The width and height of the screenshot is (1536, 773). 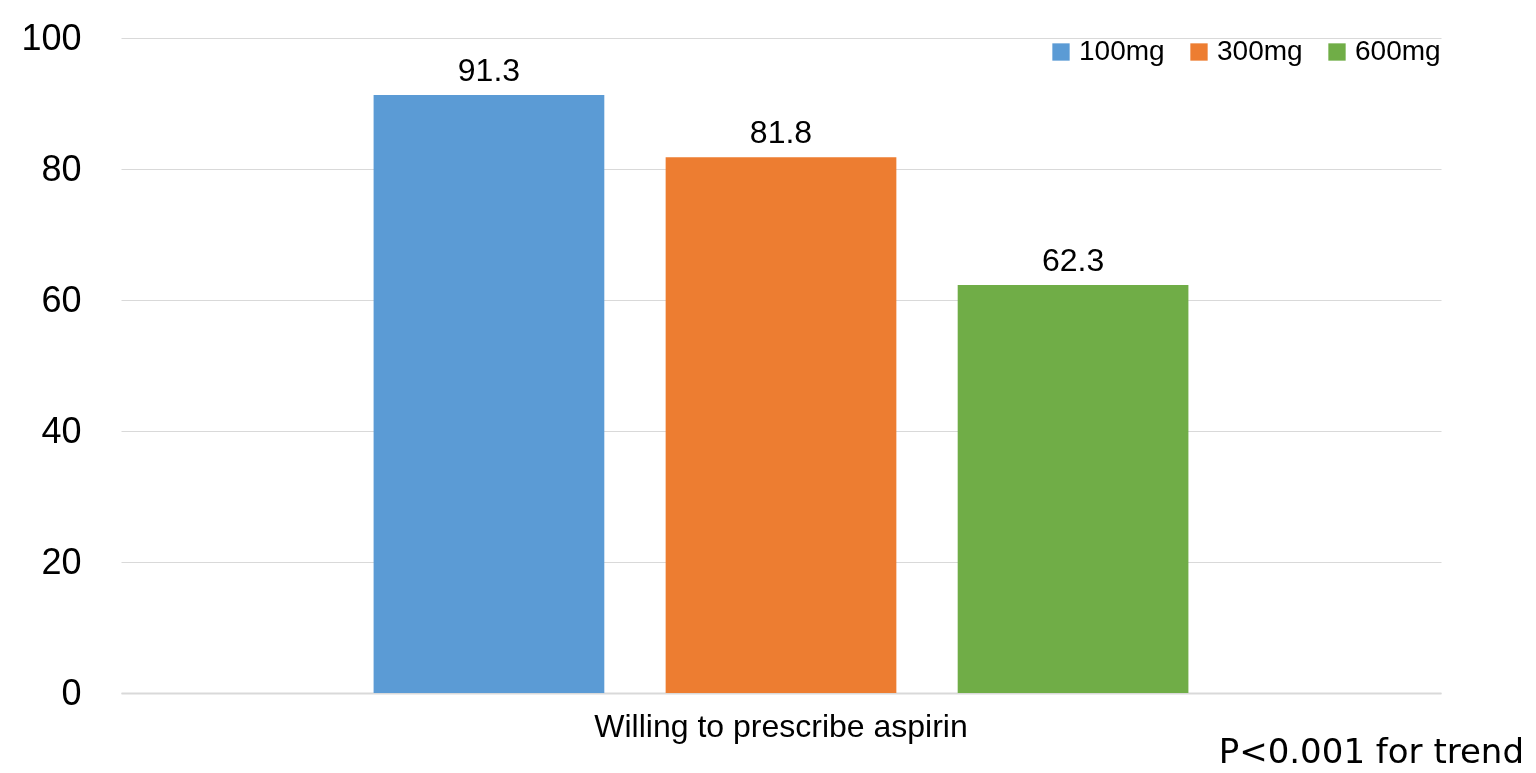 I want to click on data-label: 91.3, so click(x=489, y=69).